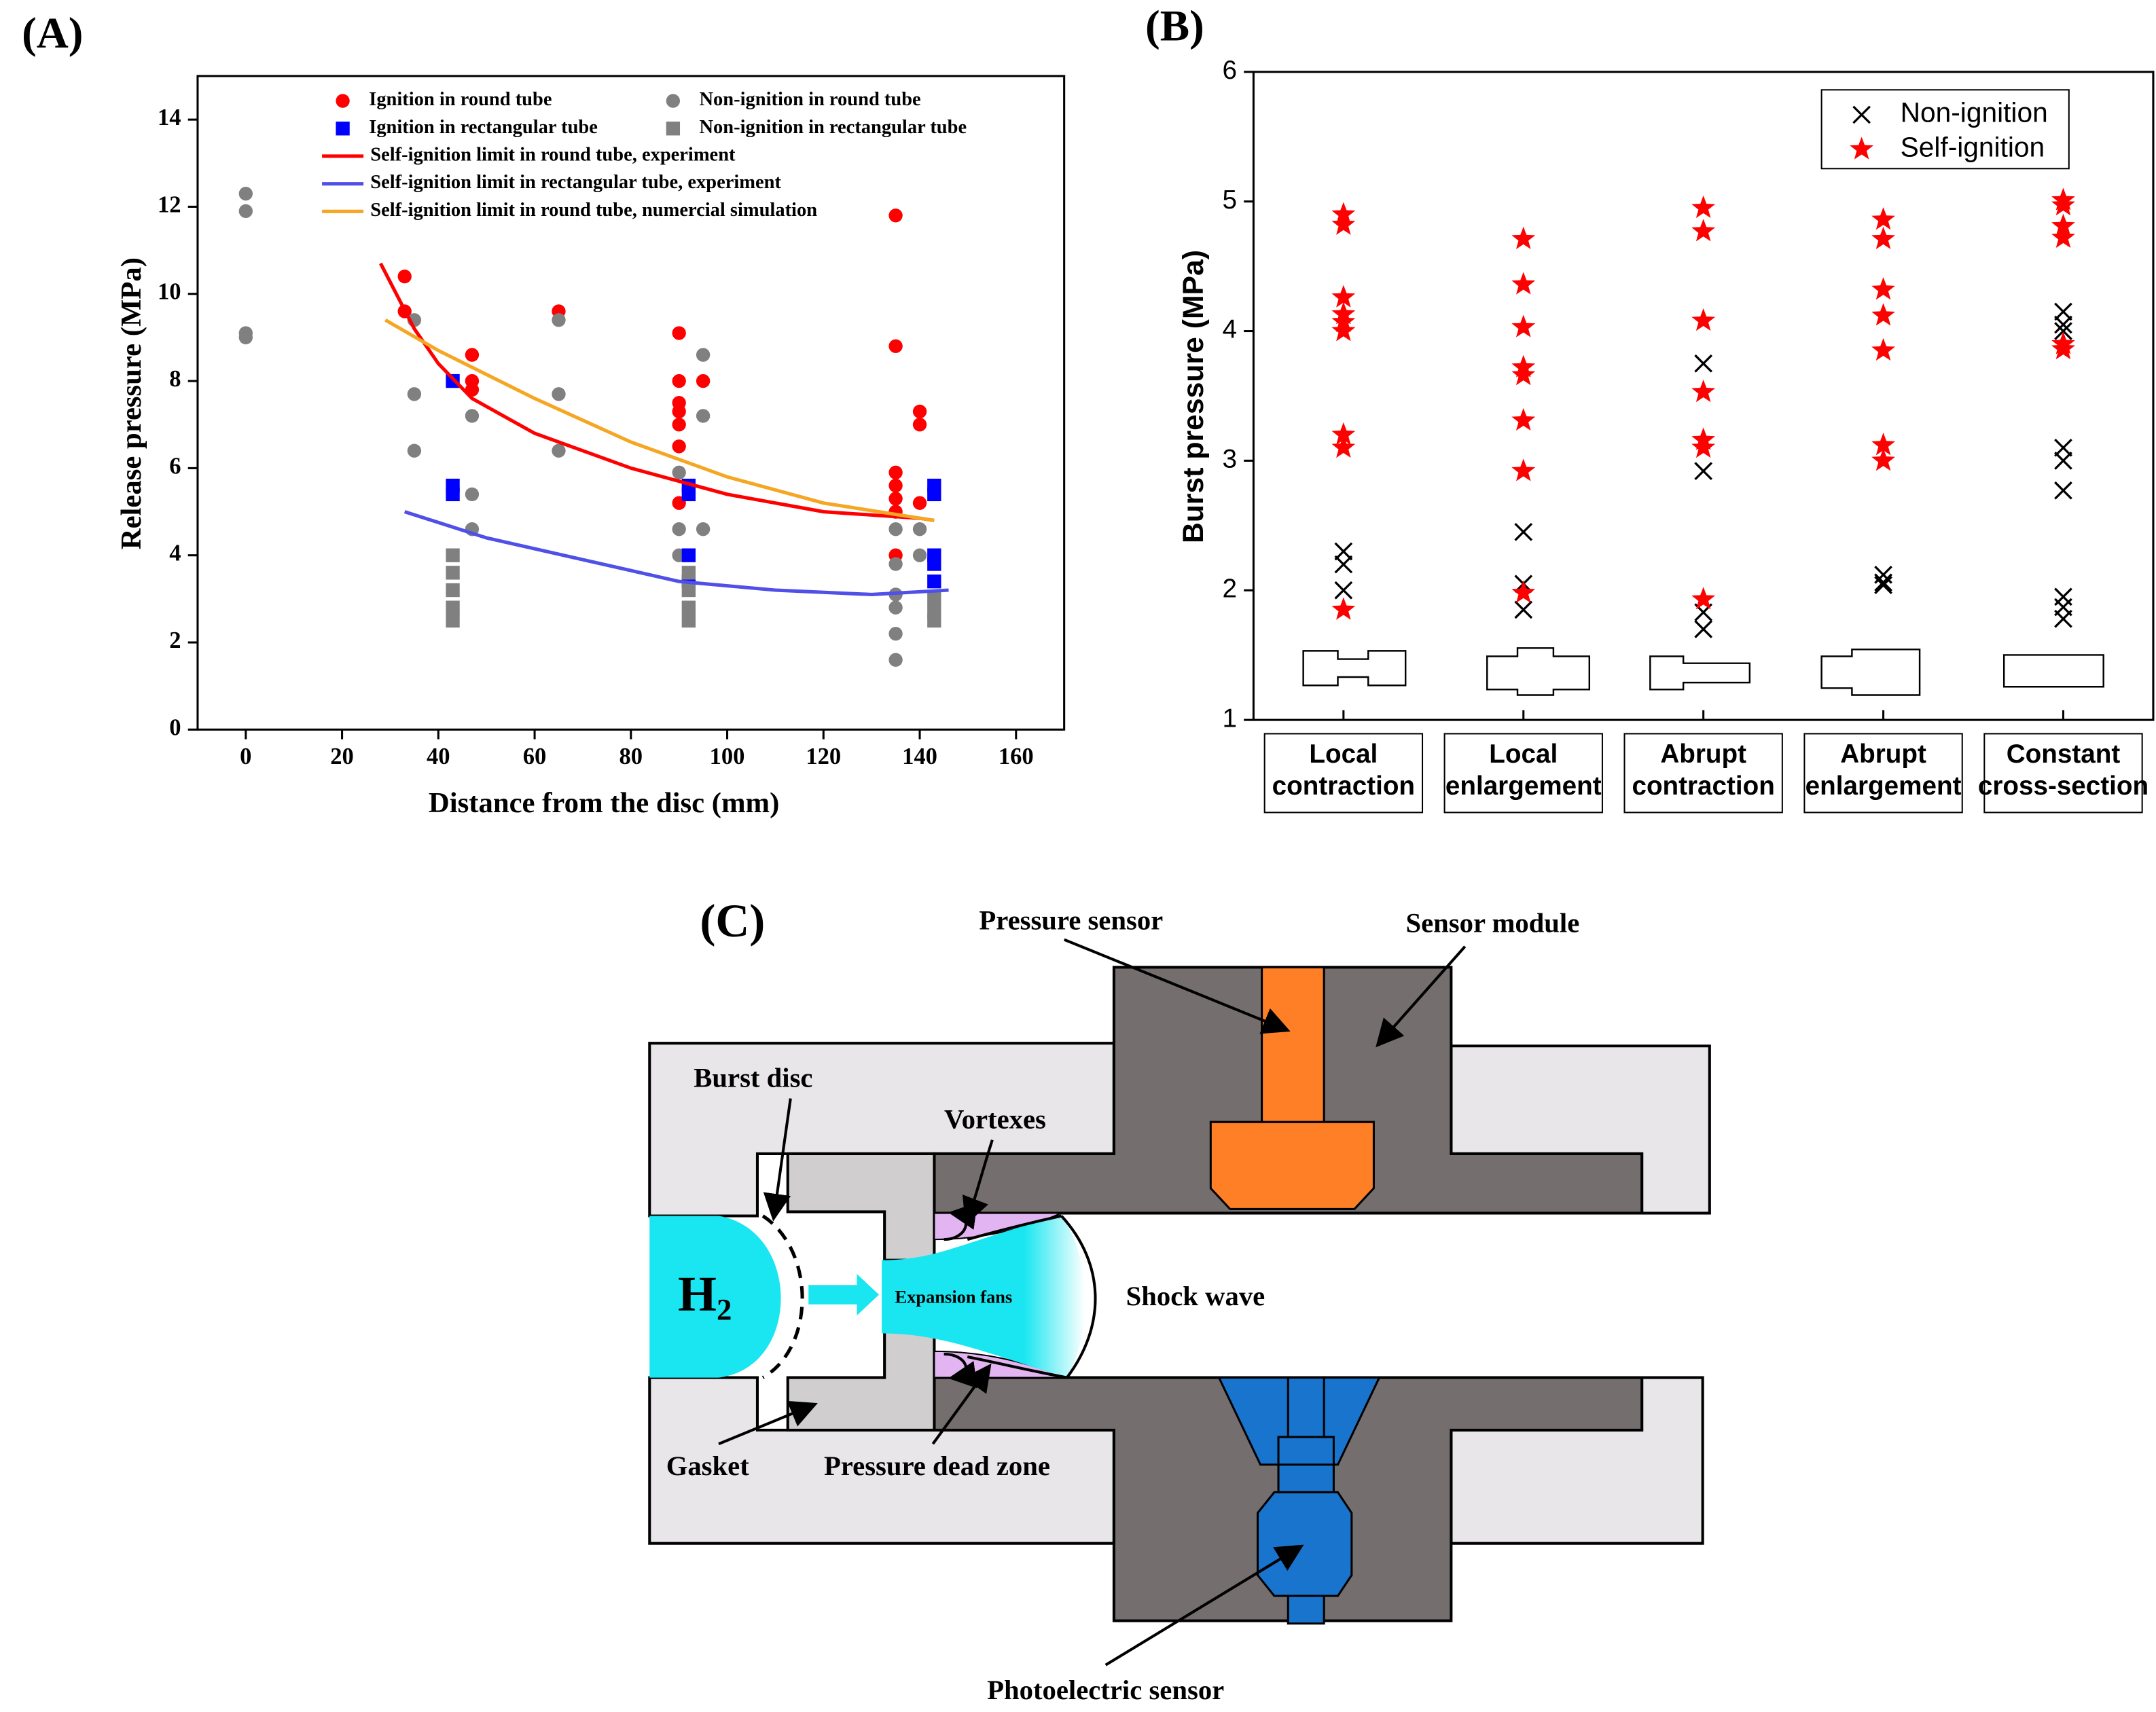  What do you see at coordinates (1703, 786) in the screenshot?
I see `x-tick-label: contraction` at bounding box center [1703, 786].